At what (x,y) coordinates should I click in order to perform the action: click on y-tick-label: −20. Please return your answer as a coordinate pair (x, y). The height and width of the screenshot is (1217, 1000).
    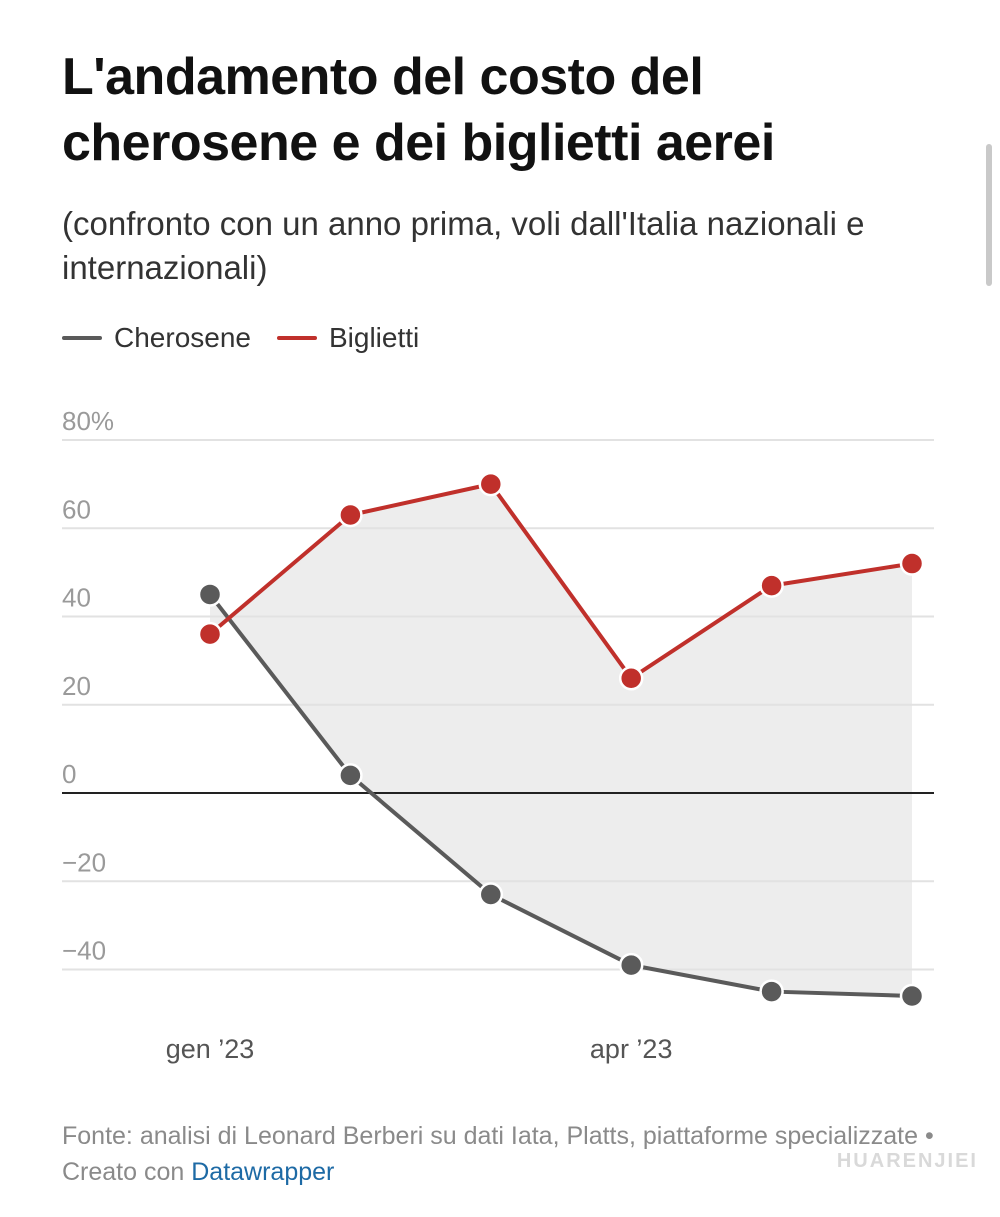
    Looking at the image, I should click on (84, 862).